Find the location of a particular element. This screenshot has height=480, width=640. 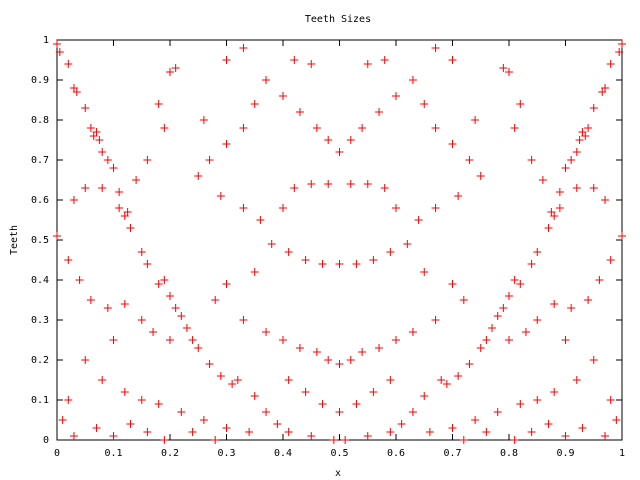

x-tick-label: 0 is located at coordinates (57, 453).